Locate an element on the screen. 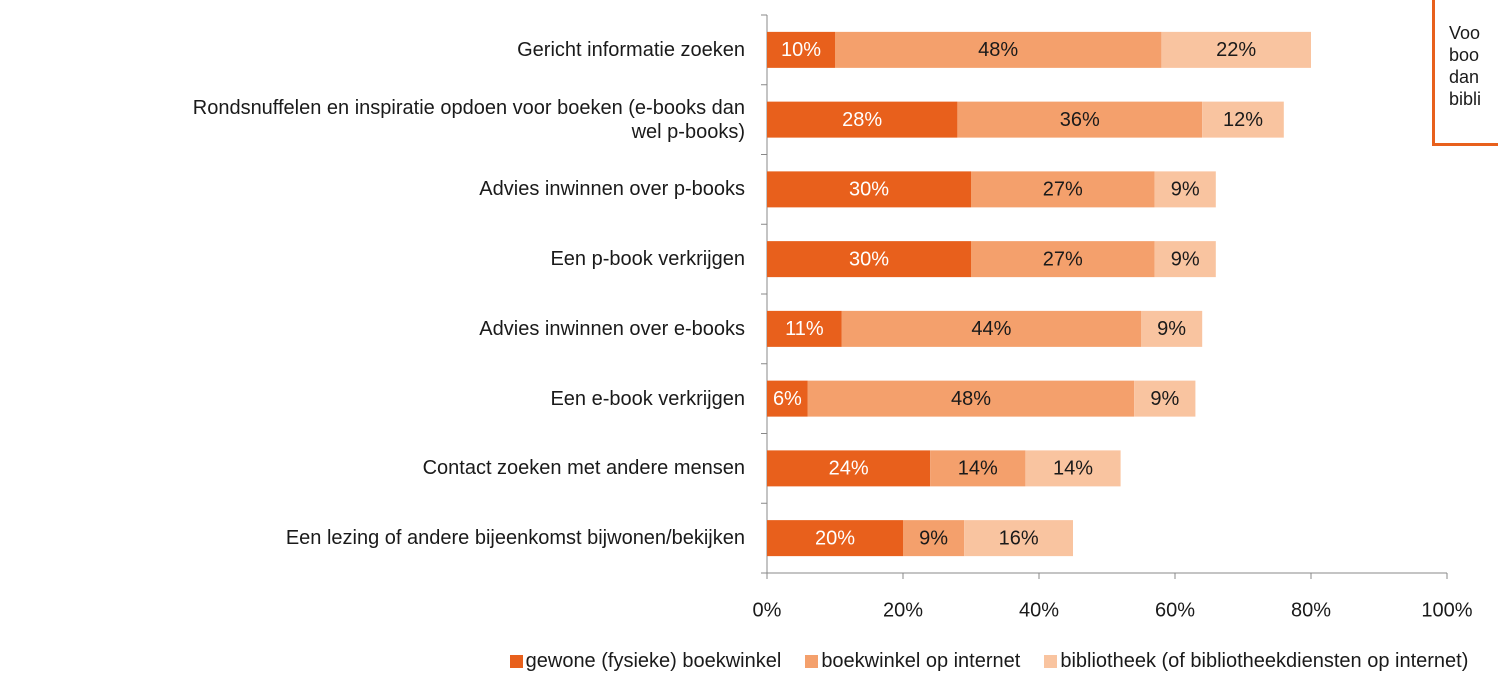 The width and height of the screenshot is (1498, 674). x-tick-label: 60% is located at coordinates (1175, 610).